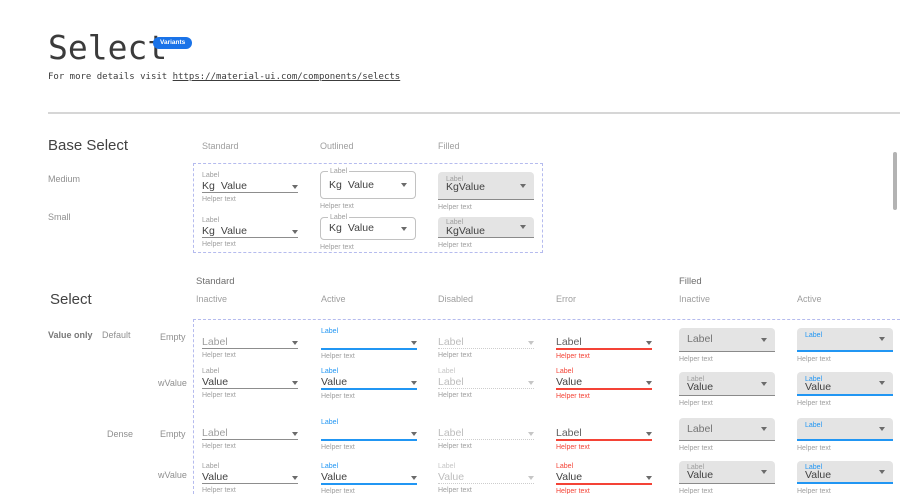 Image resolution: width=900 pixels, height=494 pixels. What do you see at coordinates (368, 232) in the screenshot?
I see `base-select-outlined-small: Label Kg Value Helper text` at bounding box center [368, 232].